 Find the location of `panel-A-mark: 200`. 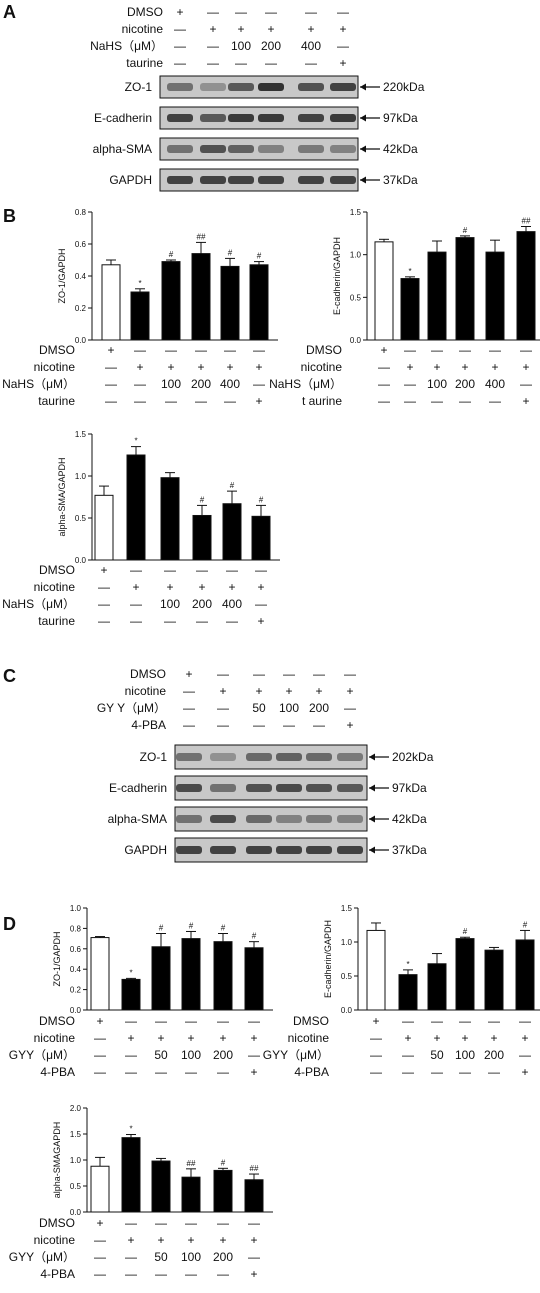

panel-A-mark: 200 is located at coordinates (271, 46).